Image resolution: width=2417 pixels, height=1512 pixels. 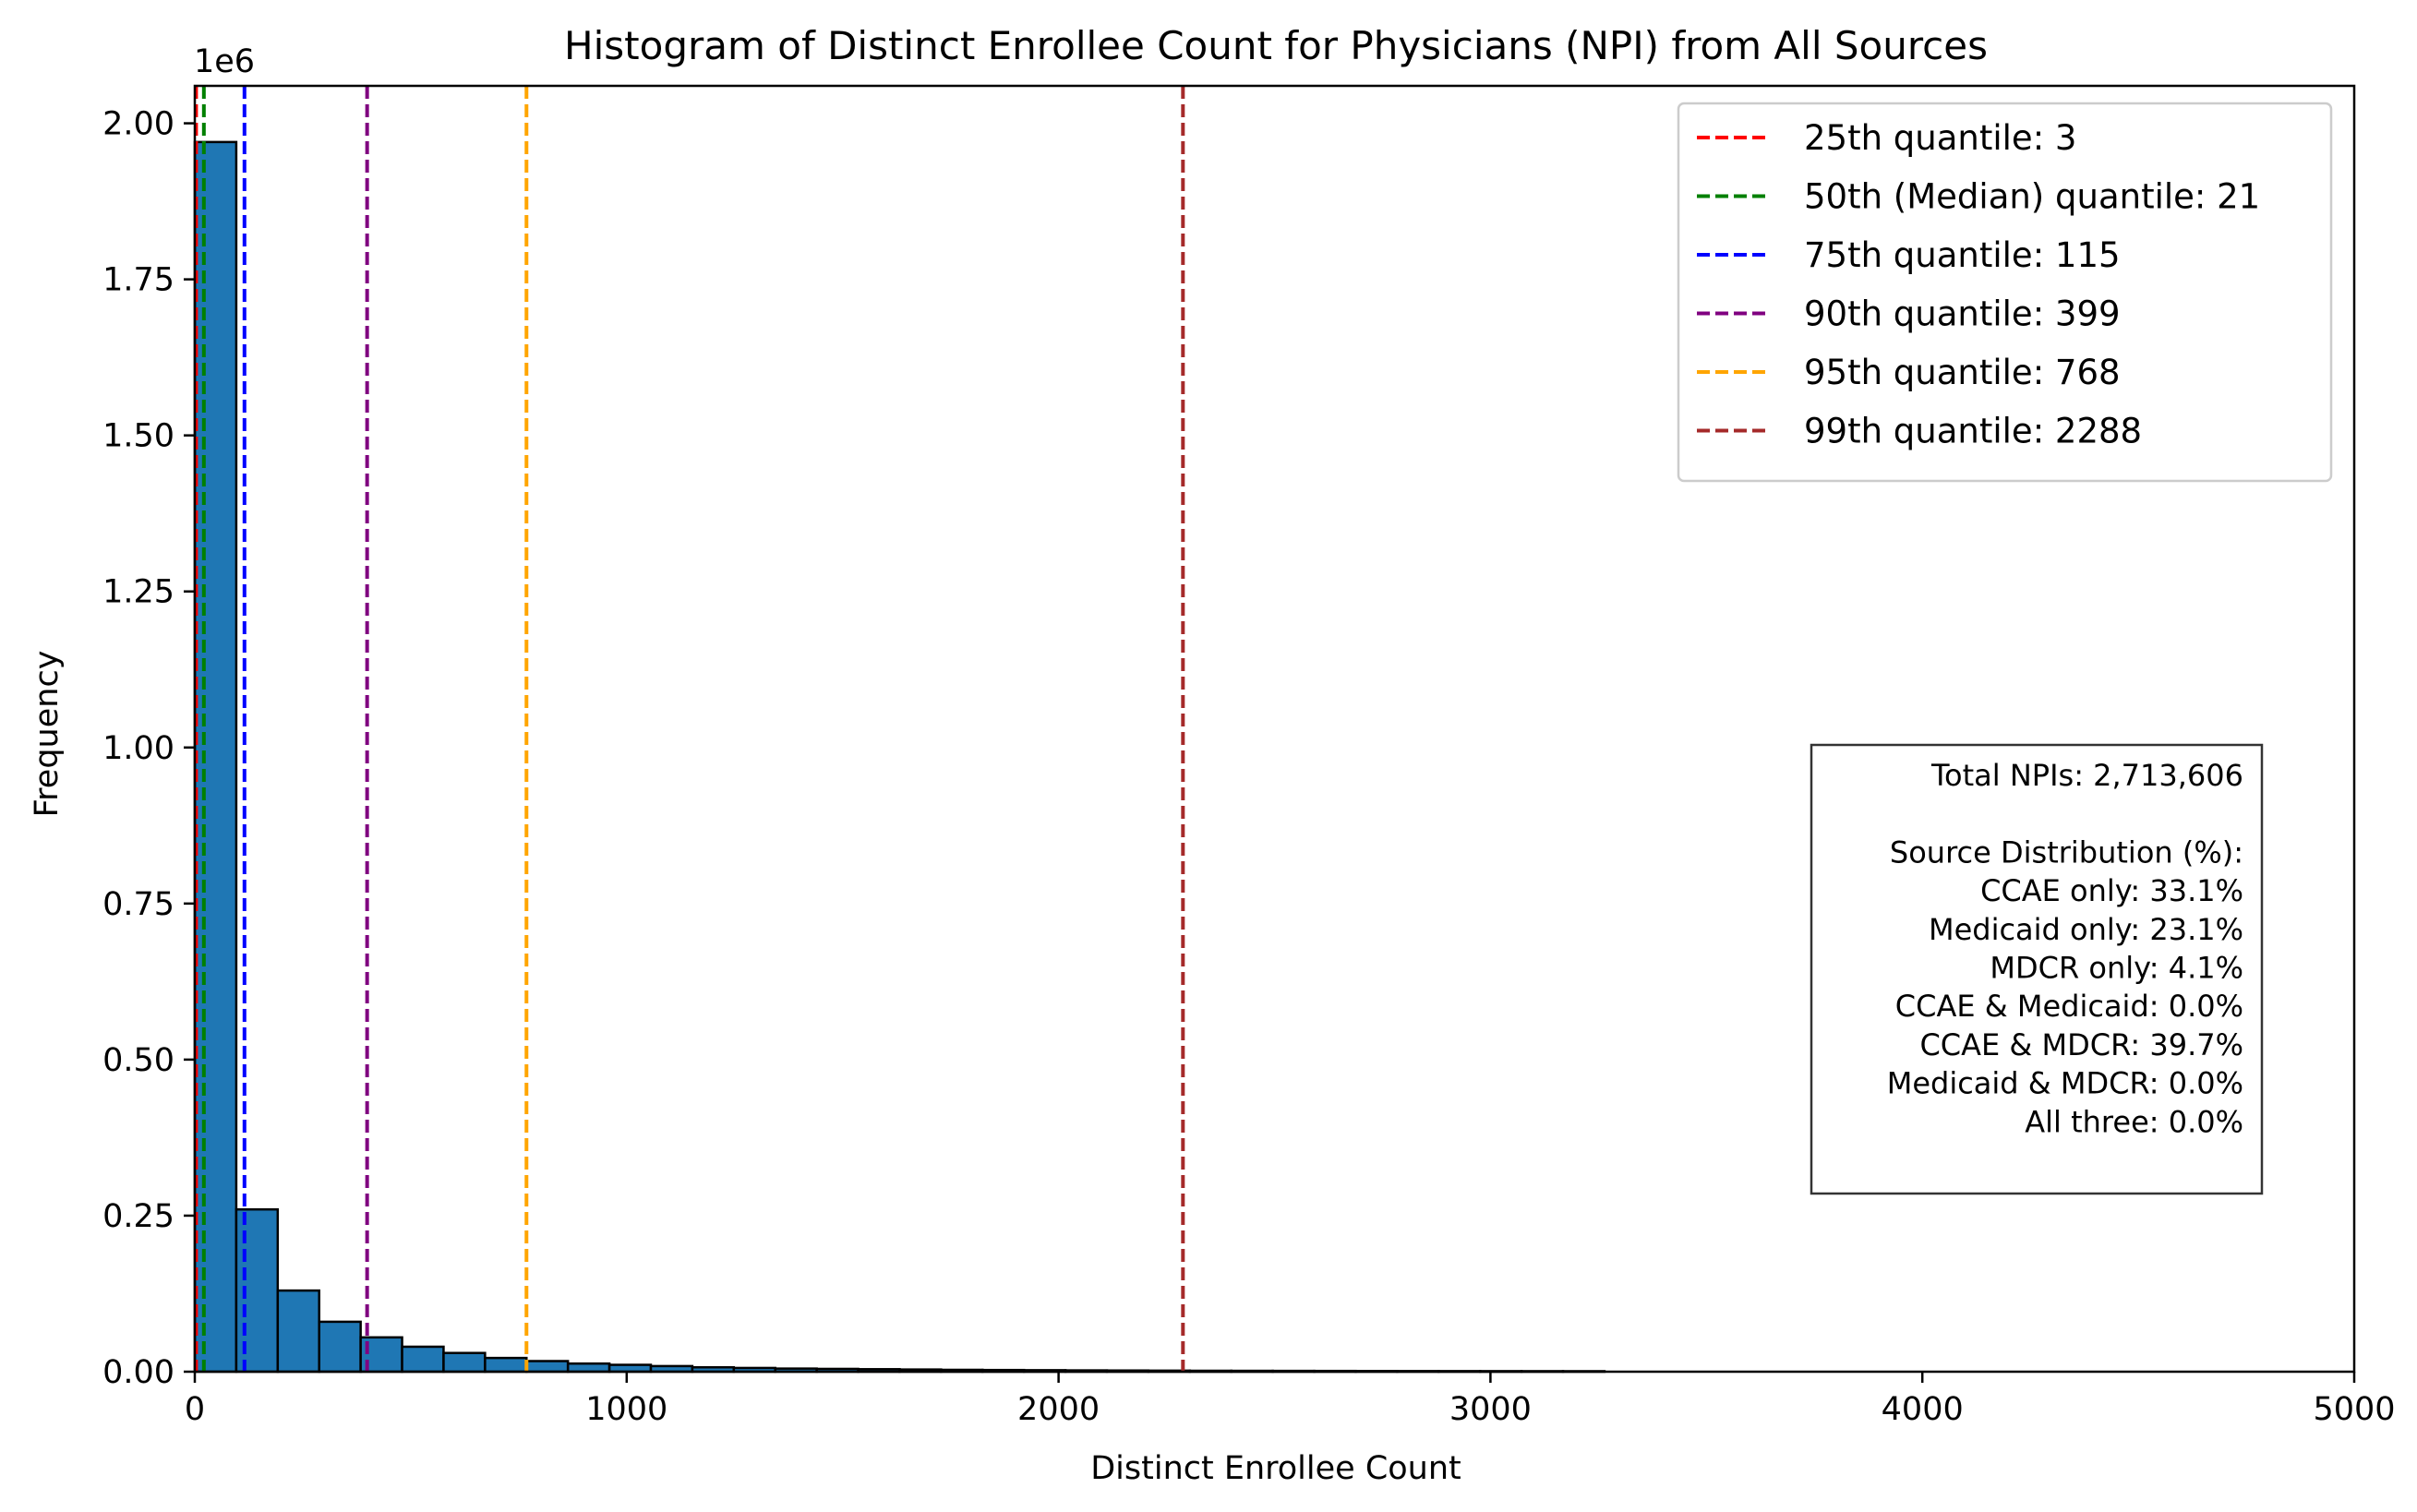 I want to click on y-tick-label: 1.25, so click(x=138, y=592).